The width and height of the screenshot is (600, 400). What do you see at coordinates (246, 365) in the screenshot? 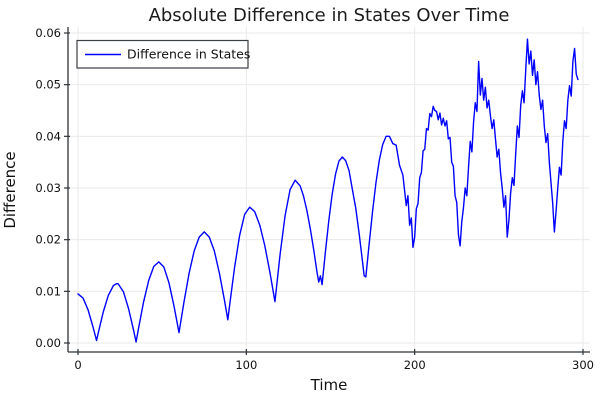
I see `x-tick-label: 100` at bounding box center [246, 365].